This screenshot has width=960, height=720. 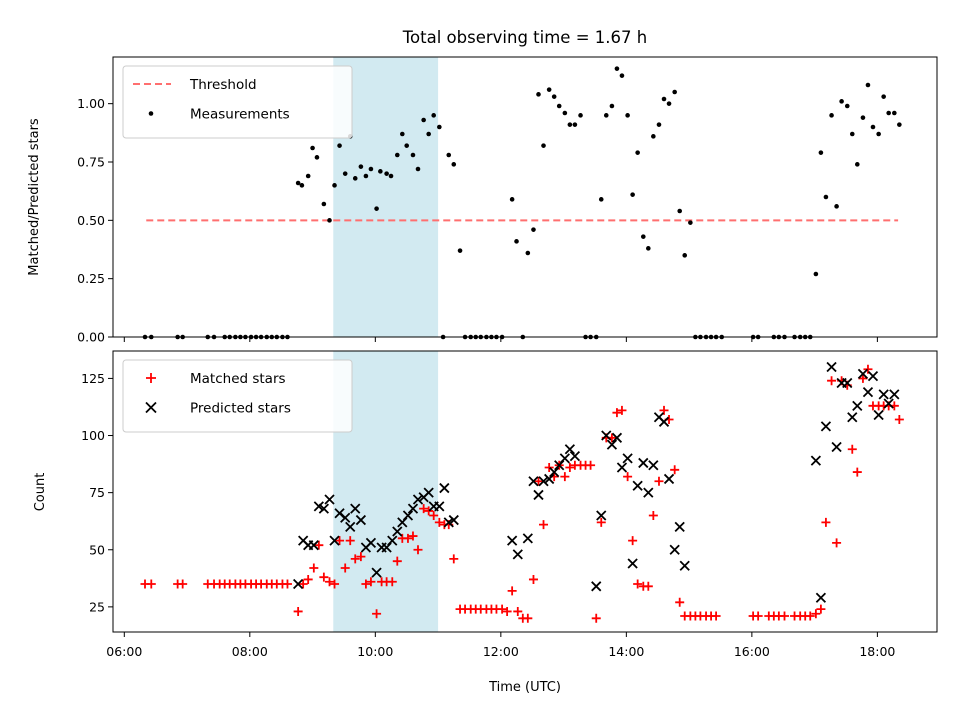 What do you see at coordinates (238, 379) in the screenshot?
I see `legend-label: Matched stars` at bounding box center [238, 379].